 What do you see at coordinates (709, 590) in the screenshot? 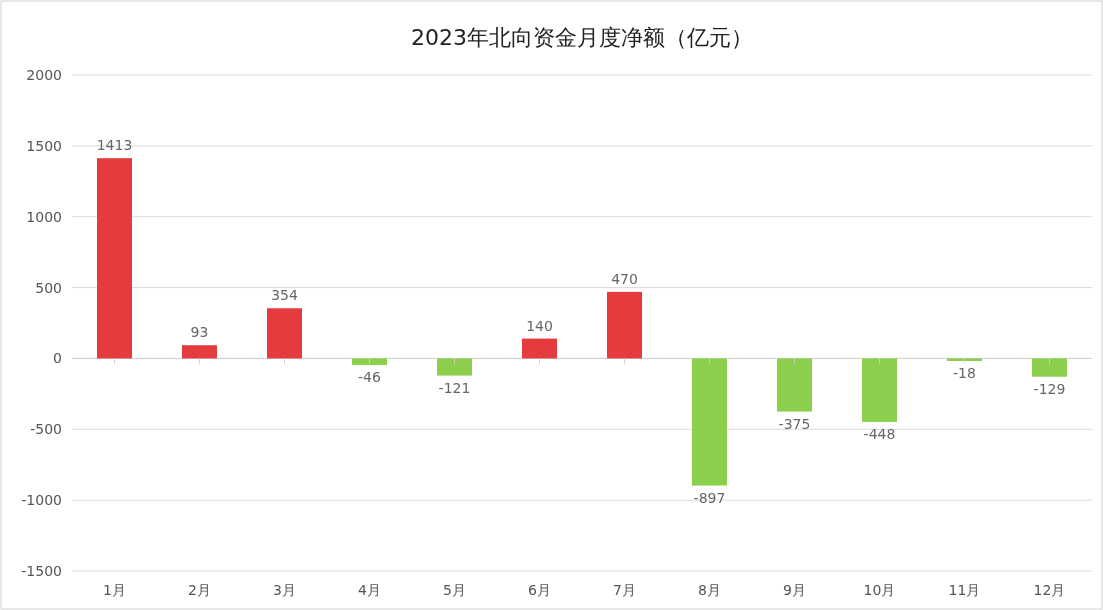
I see `x-tick-label: 8月` at bounding box center [709, 590].